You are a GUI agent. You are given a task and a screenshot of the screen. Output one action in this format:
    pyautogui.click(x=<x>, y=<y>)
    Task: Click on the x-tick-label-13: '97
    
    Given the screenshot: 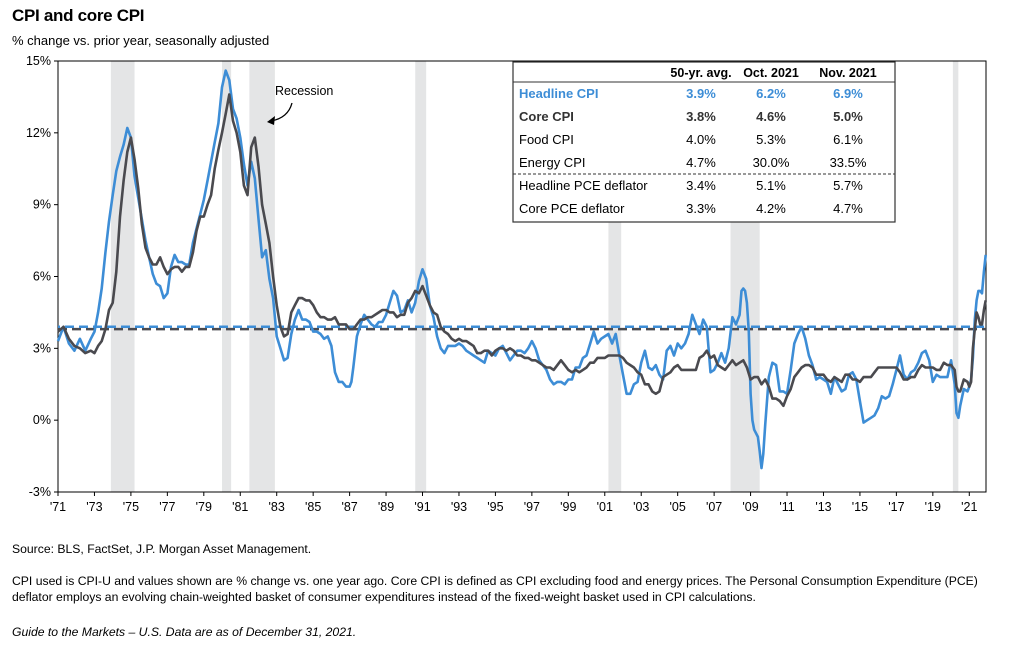 What is the action you would take?
    pyautogui.click(x=532, y=507)
    